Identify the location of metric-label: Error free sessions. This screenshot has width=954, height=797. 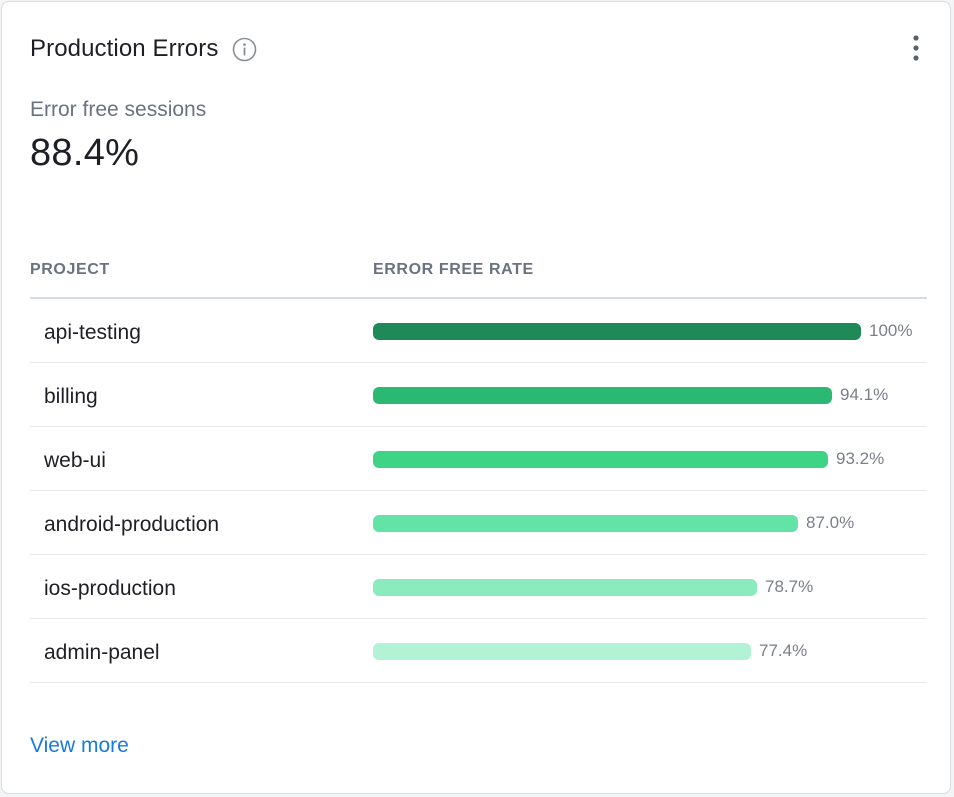
(118, 109).